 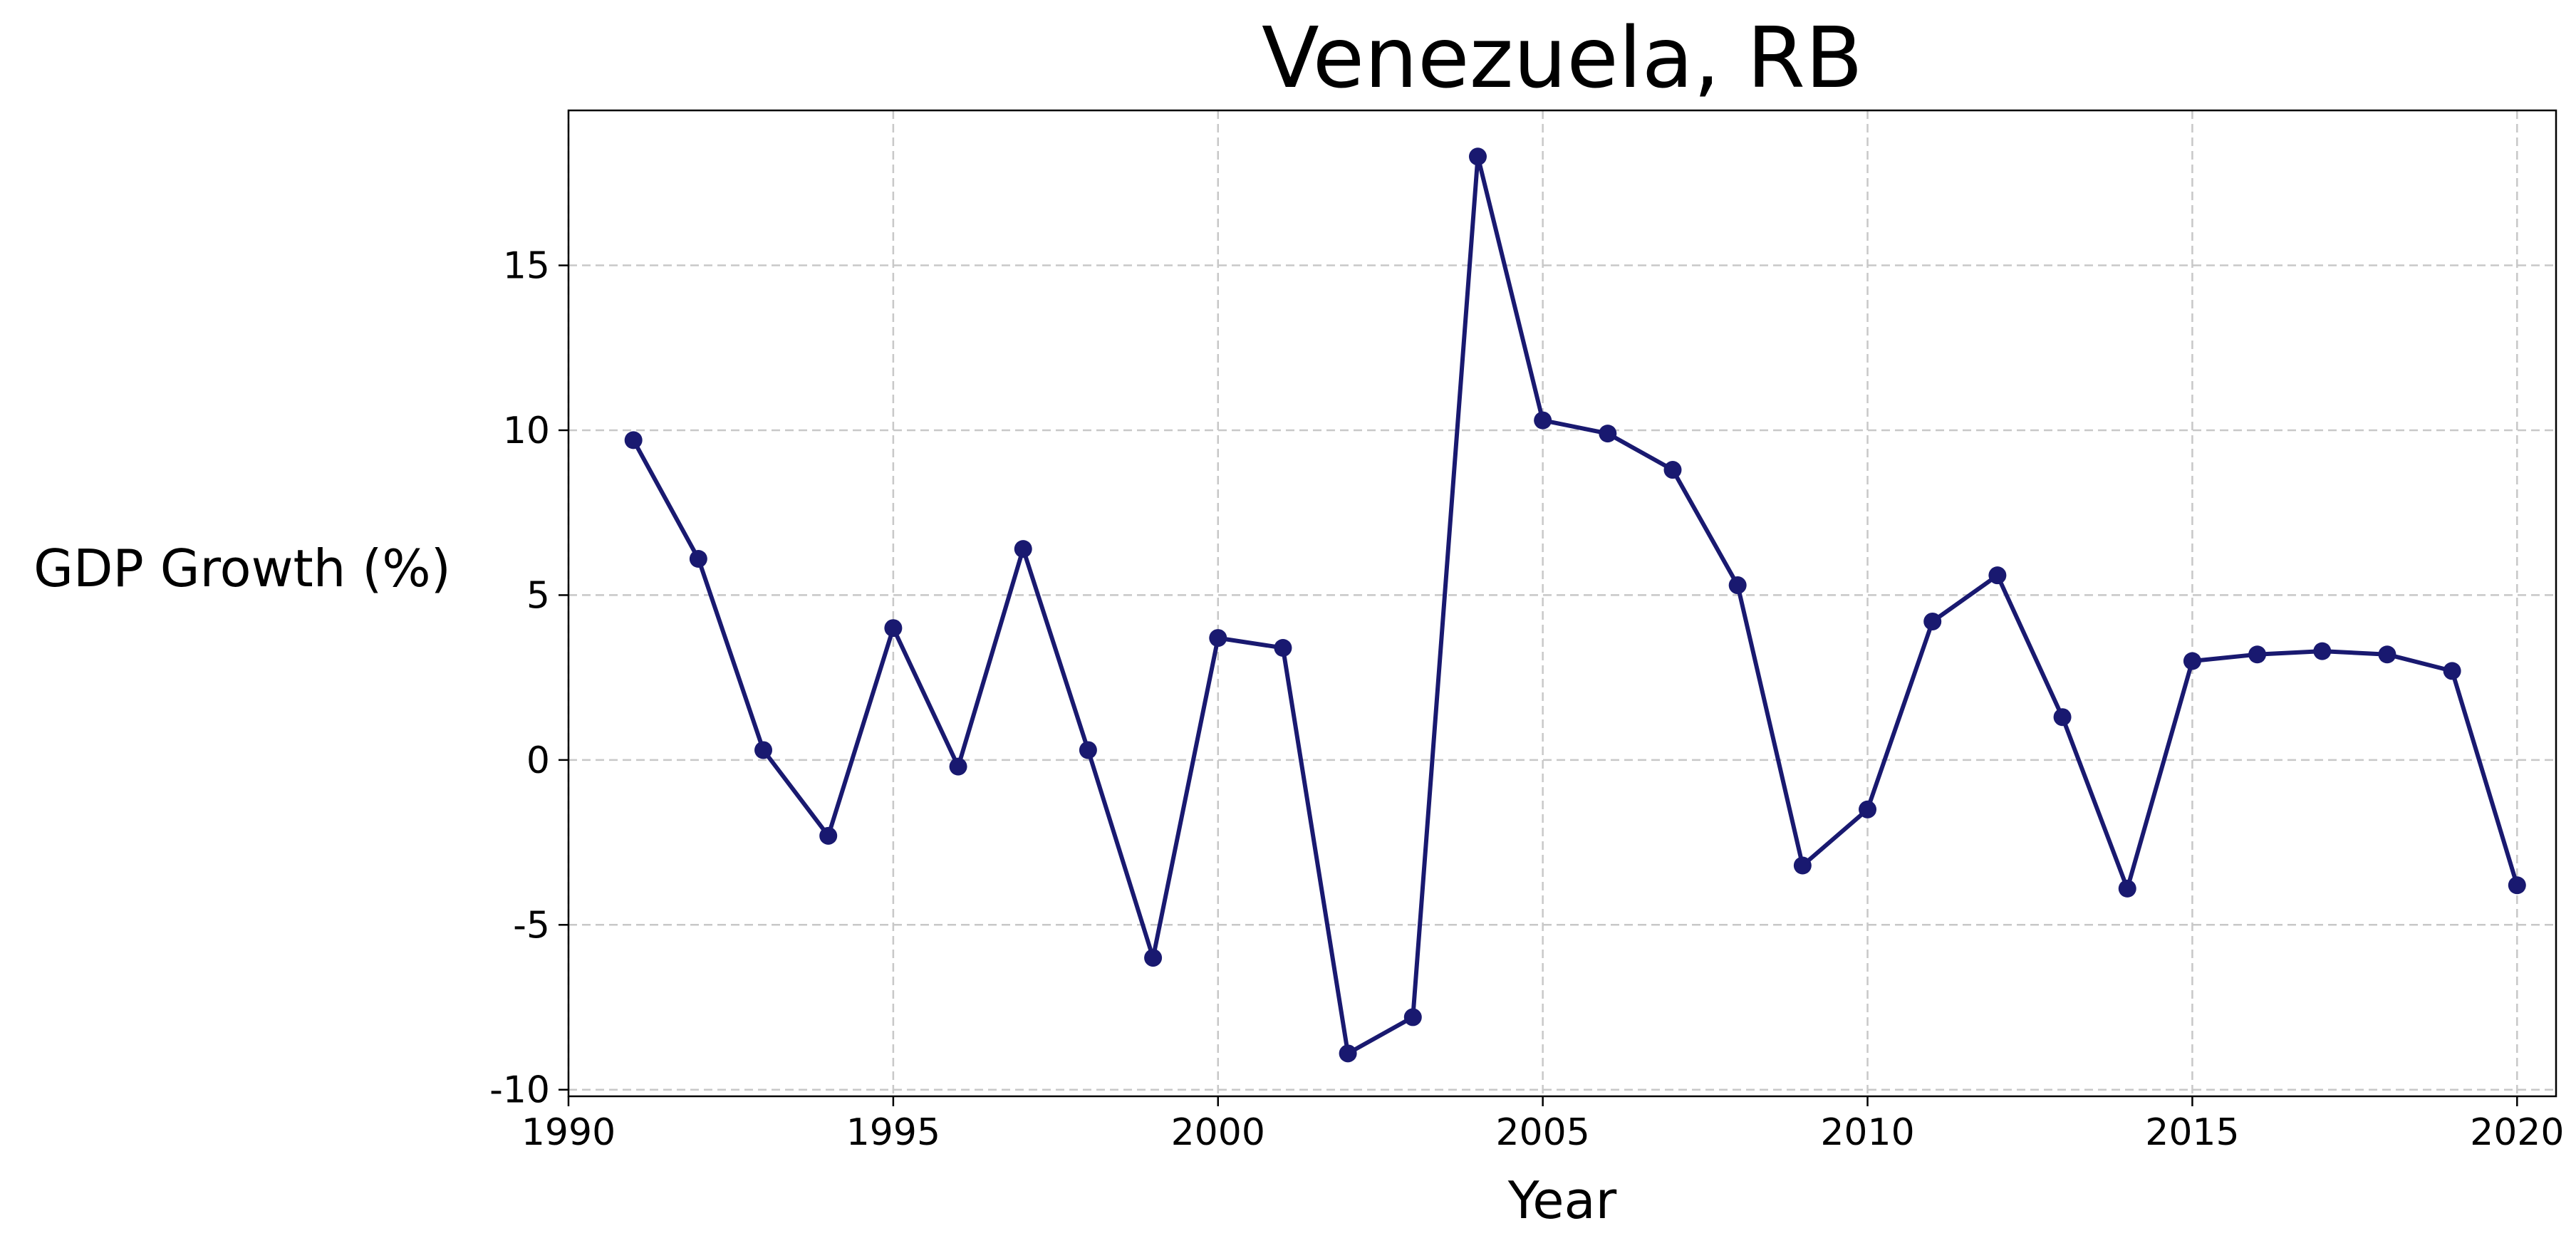 I want to click on data-point-2011, so click(x=1932, y=621).